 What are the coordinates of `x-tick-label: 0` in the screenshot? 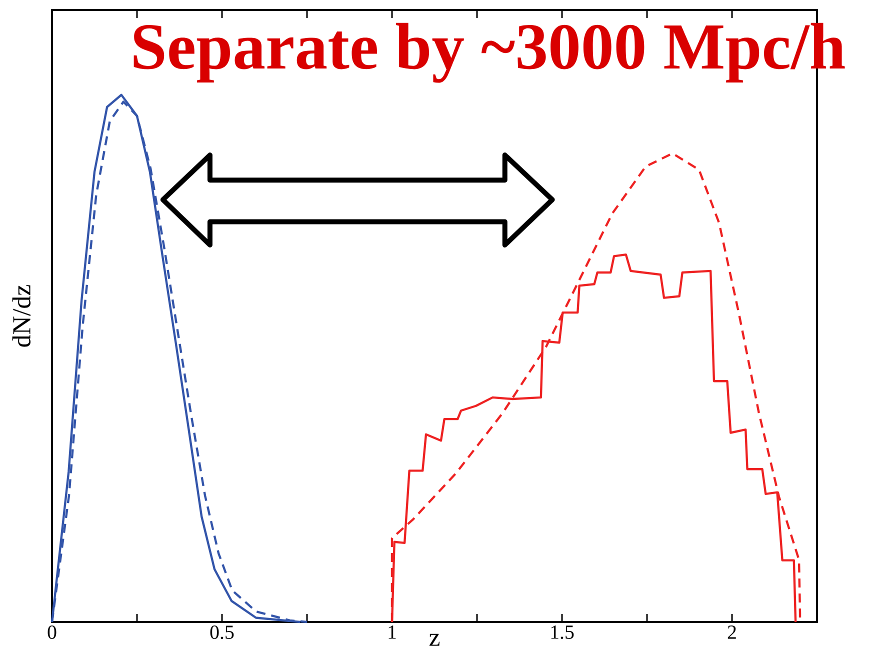 It's located at (52, 632).